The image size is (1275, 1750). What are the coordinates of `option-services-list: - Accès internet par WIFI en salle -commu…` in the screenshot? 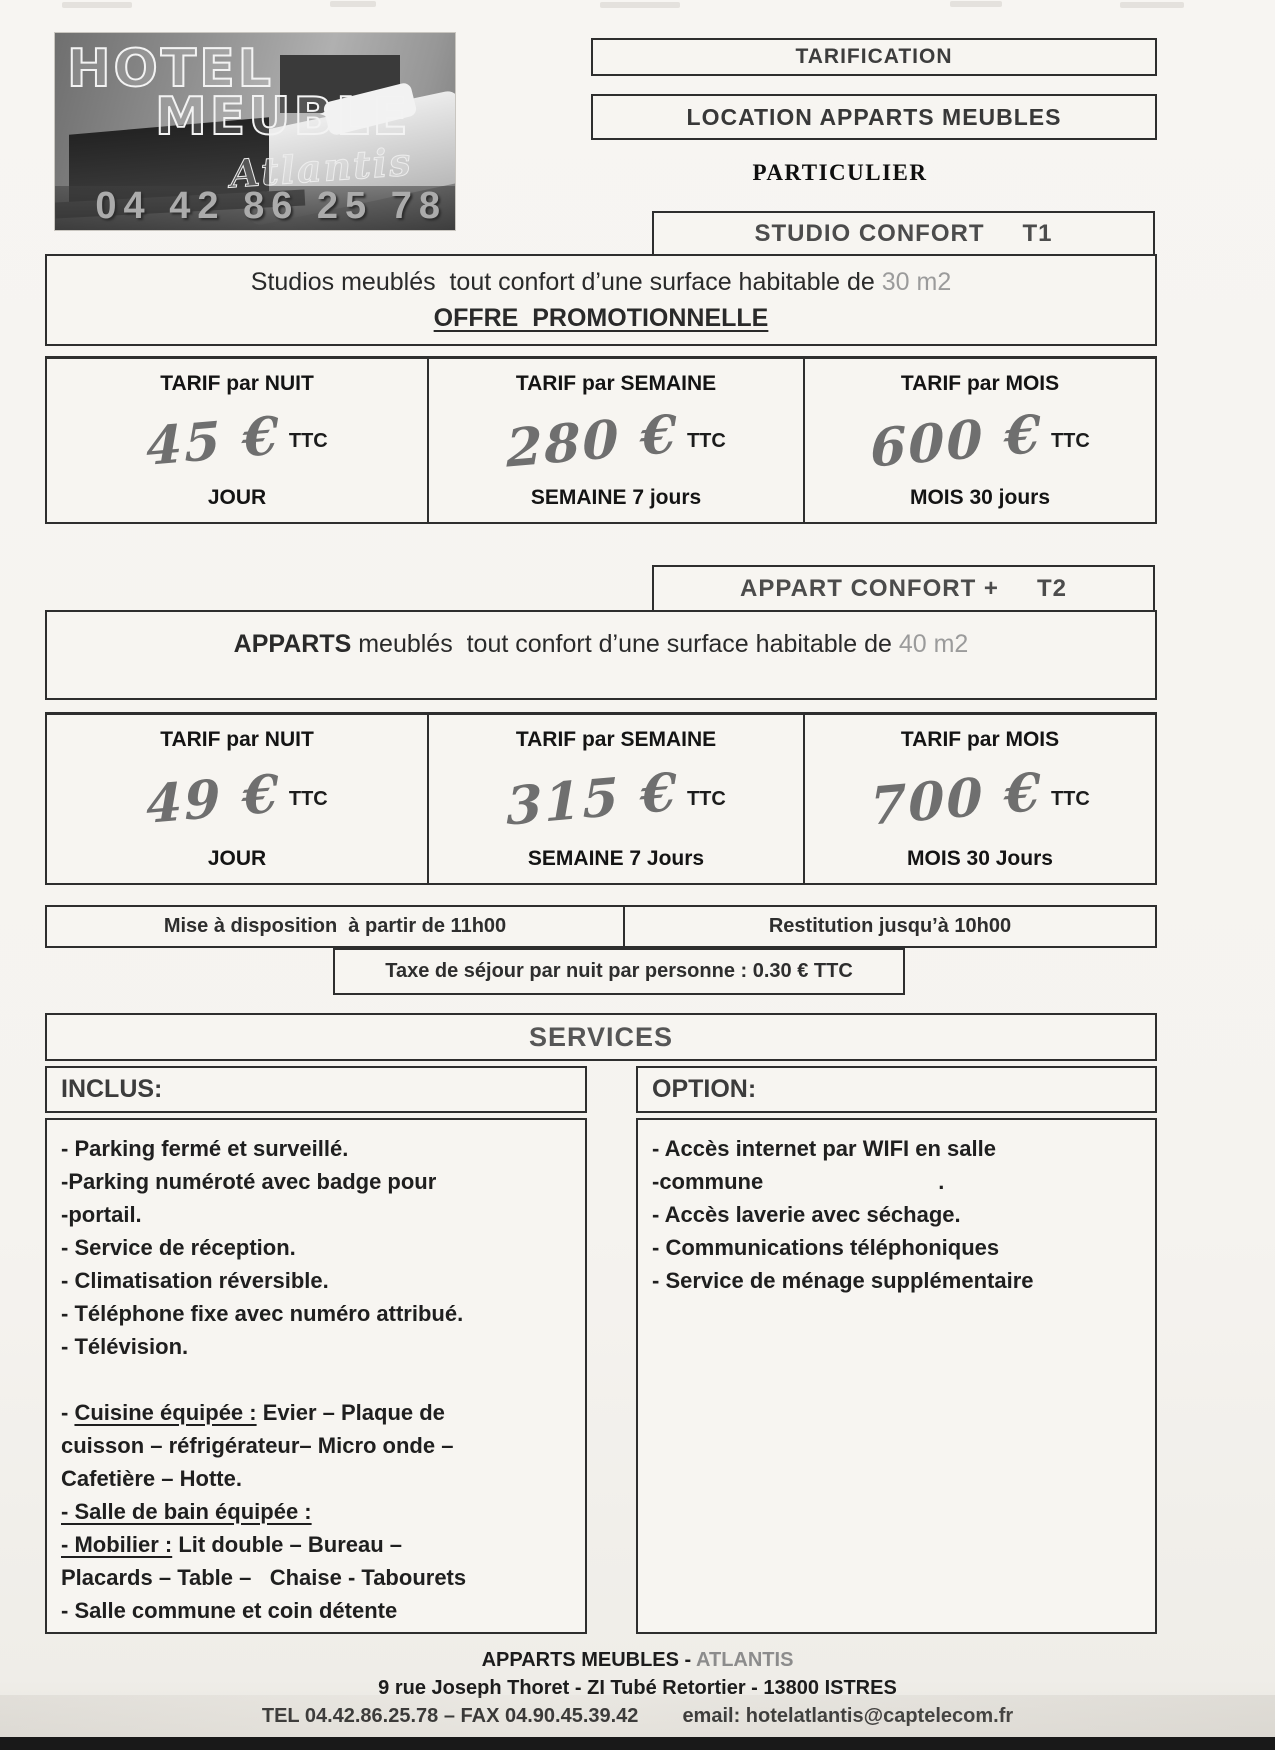 It's located at (896, 1376).